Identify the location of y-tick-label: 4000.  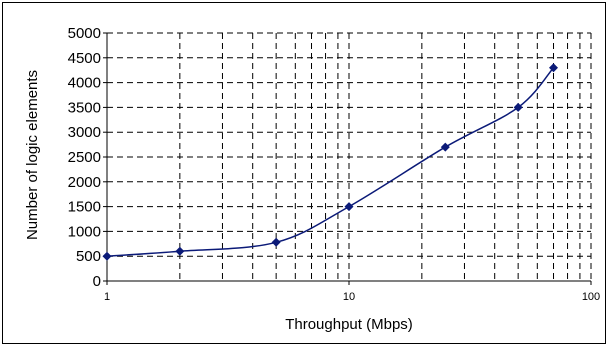
(84, 83).